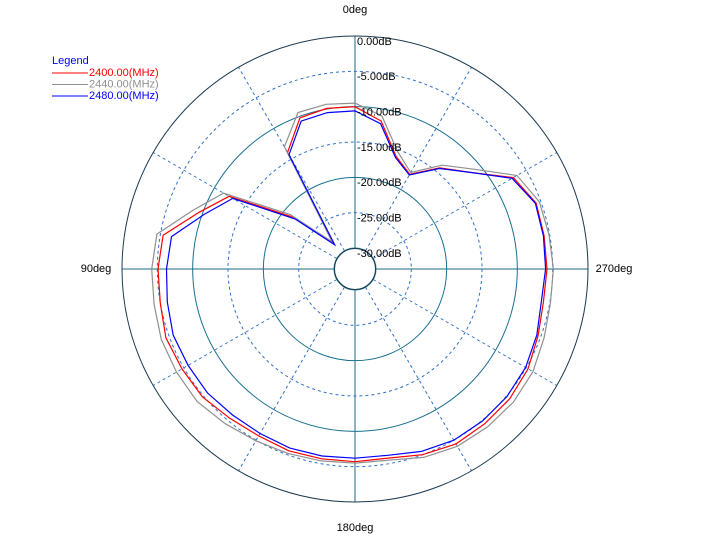 This screenshot has width=709, height=543. I want to click on legend-label: 2440.00(MHz), so click(124, 84).